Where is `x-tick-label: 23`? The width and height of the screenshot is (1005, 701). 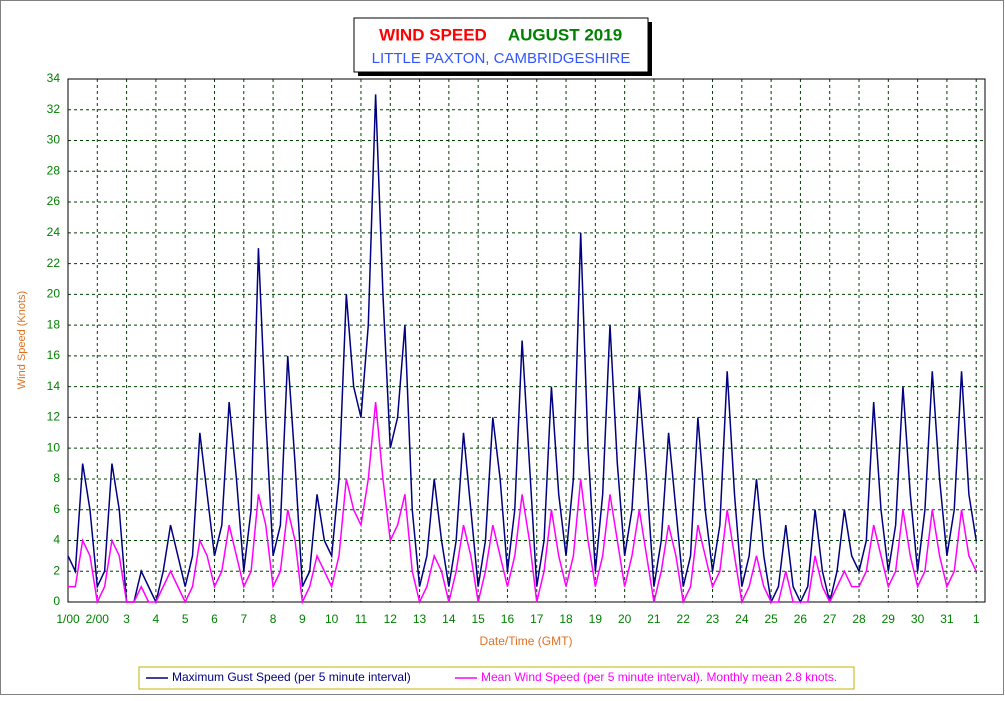 x-tick-label: 23 is located at coordinates (713, 619).